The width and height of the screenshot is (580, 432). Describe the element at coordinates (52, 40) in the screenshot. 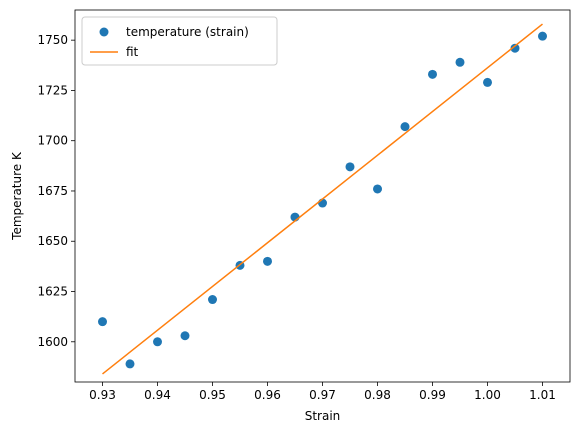

I see `y-tick-label: 1750` at that location.